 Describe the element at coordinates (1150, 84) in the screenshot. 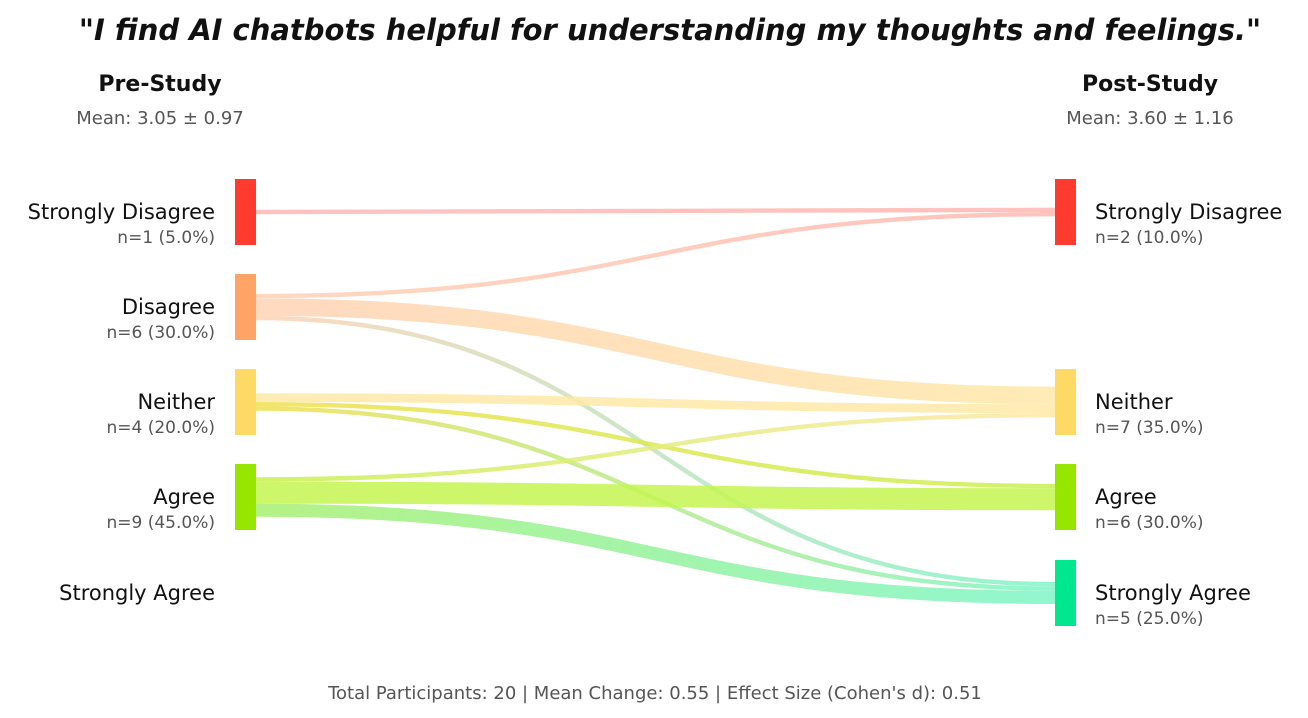

I see `post-study-heading: Post-Study` at that location.